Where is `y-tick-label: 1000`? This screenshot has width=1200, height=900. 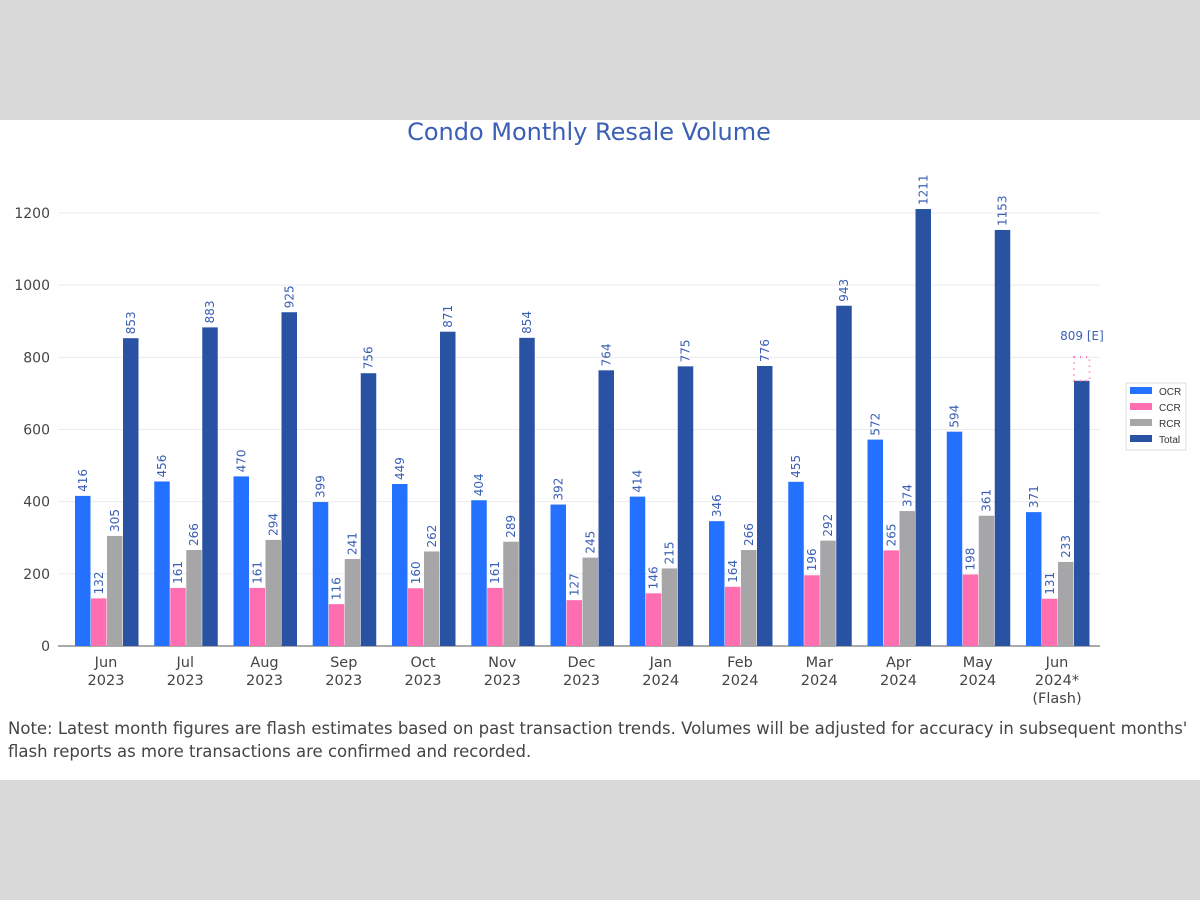 y-tick-label: 1000 is located at coordinates (32, 286).